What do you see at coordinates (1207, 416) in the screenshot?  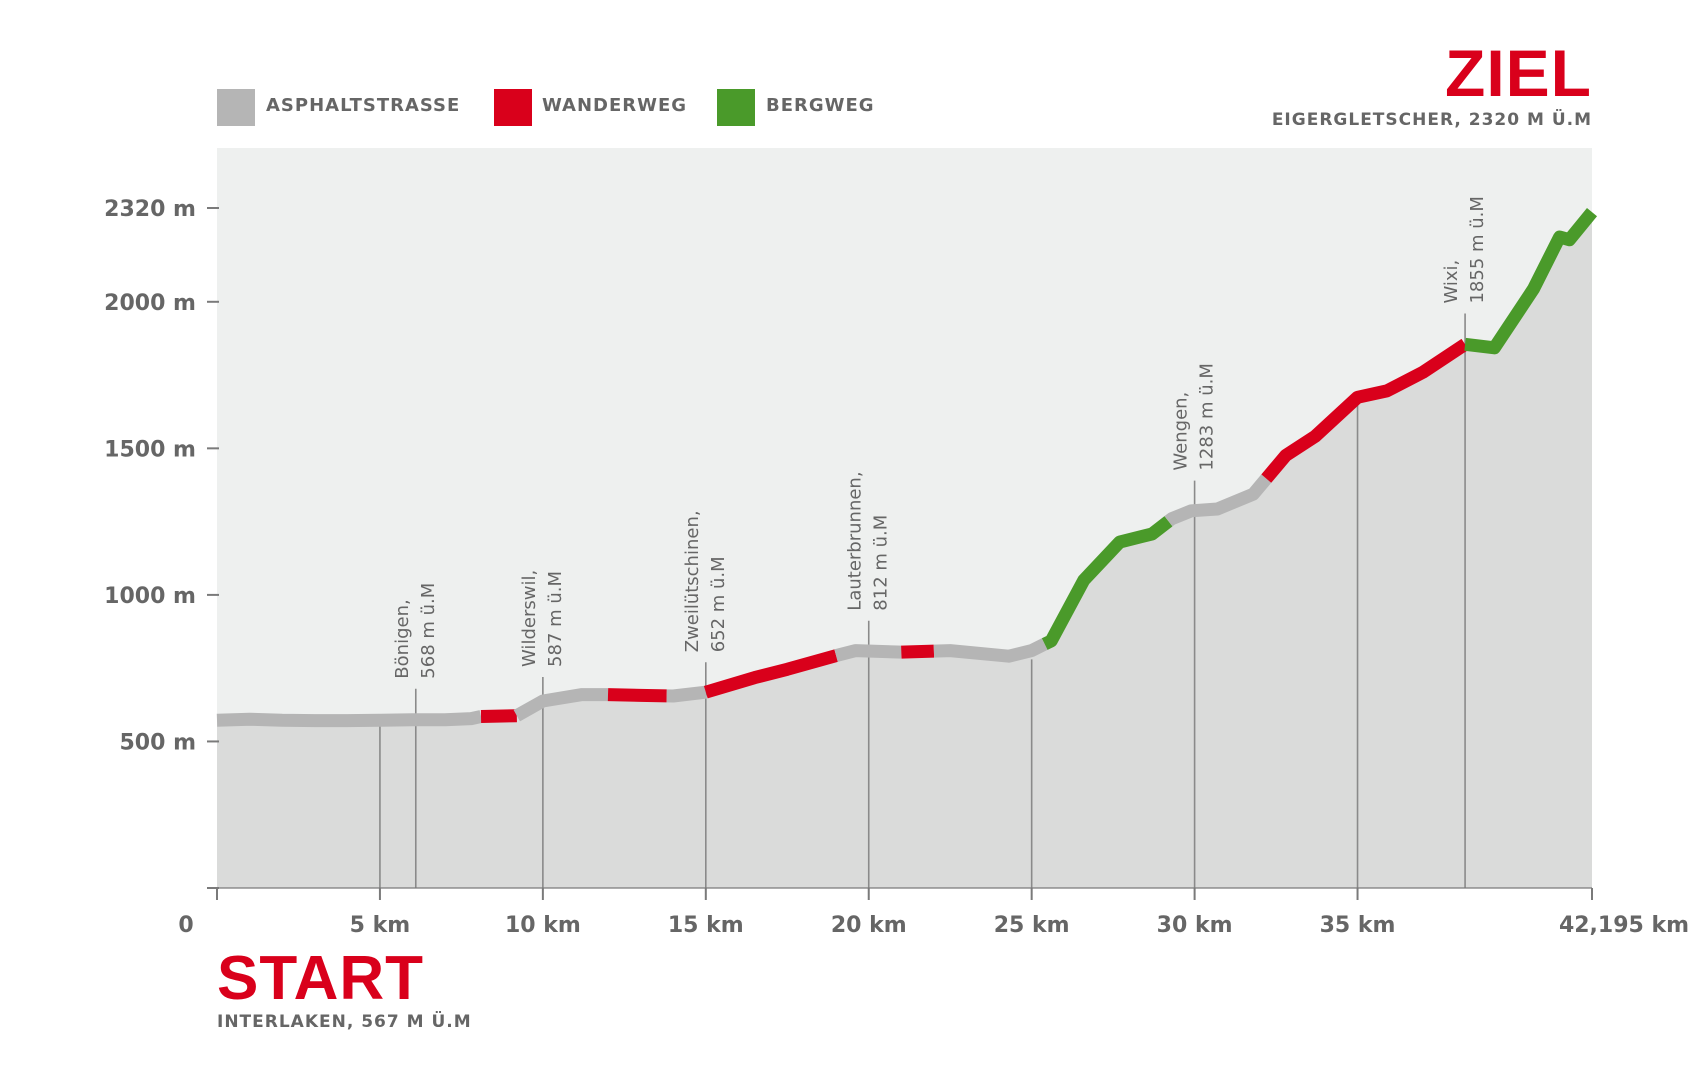 I see `marker-label: 1283 m ü.M` at bounding box center [1207, 416].